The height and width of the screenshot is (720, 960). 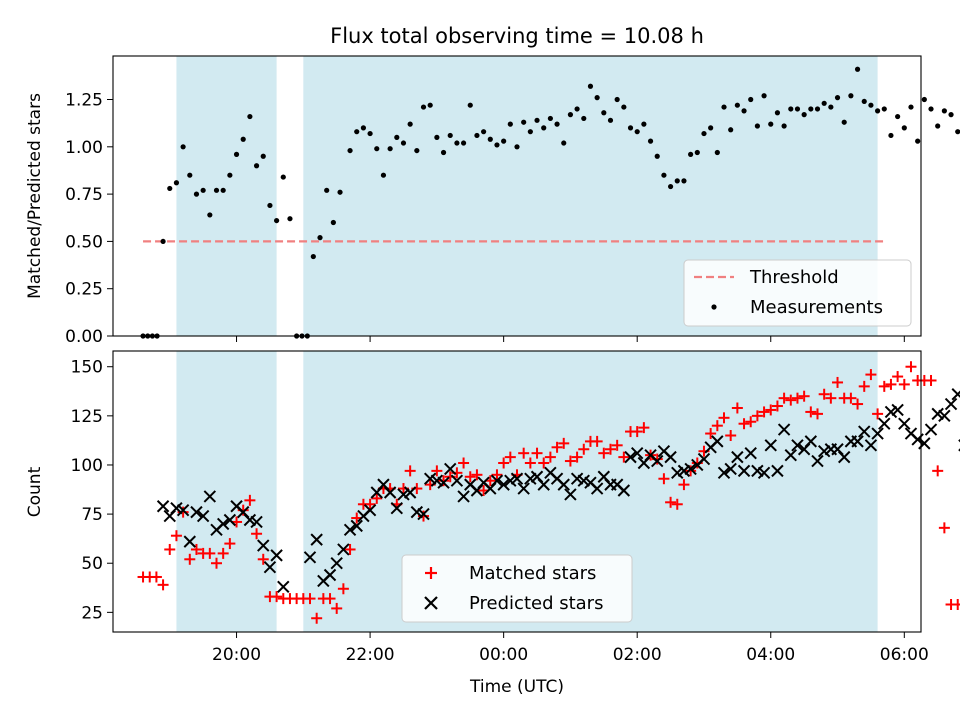 What do you see at coordinates (431, 603) in the screenshot?
I see `count-legend-predicted-swatch` at bounding box center [431, 603].